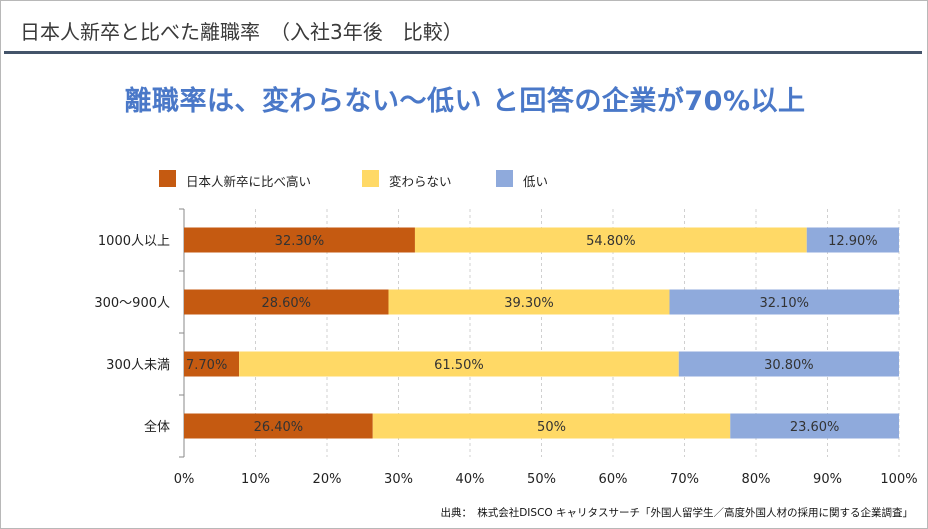 The image size is (928, 529). What do you see at coordinates (327, 479) in the screenshot?
I see `x-tick-label: 20%` at bounding box center [327, 479].